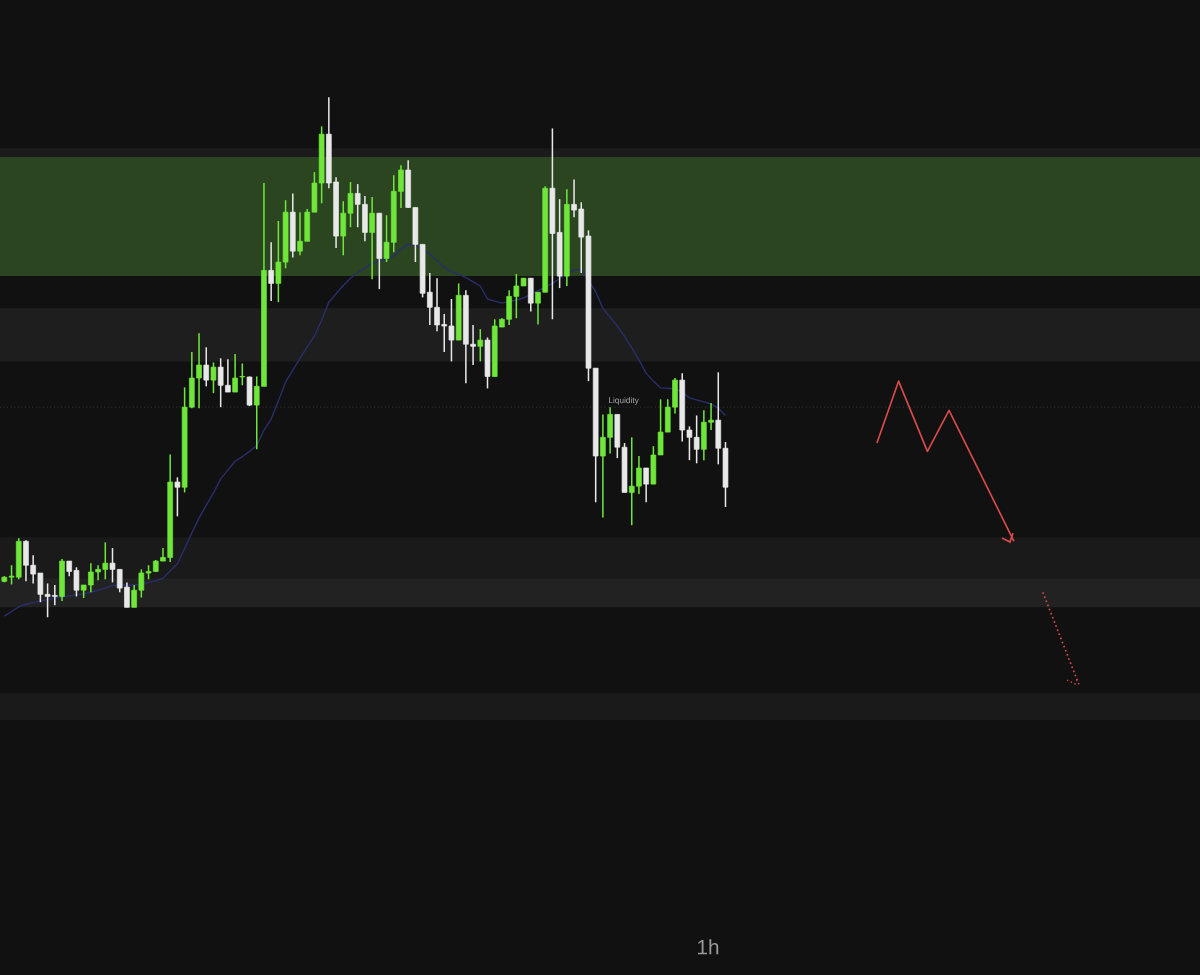  Describe the element at coordinates (708, 947) in the screenshot. I see `text: 1h` at that location.